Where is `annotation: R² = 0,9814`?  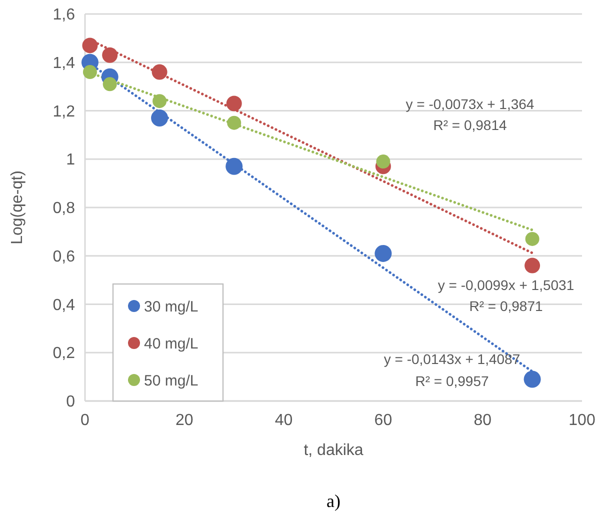
annotation: R² = 0,9814 is located at coordinates (470, 124).